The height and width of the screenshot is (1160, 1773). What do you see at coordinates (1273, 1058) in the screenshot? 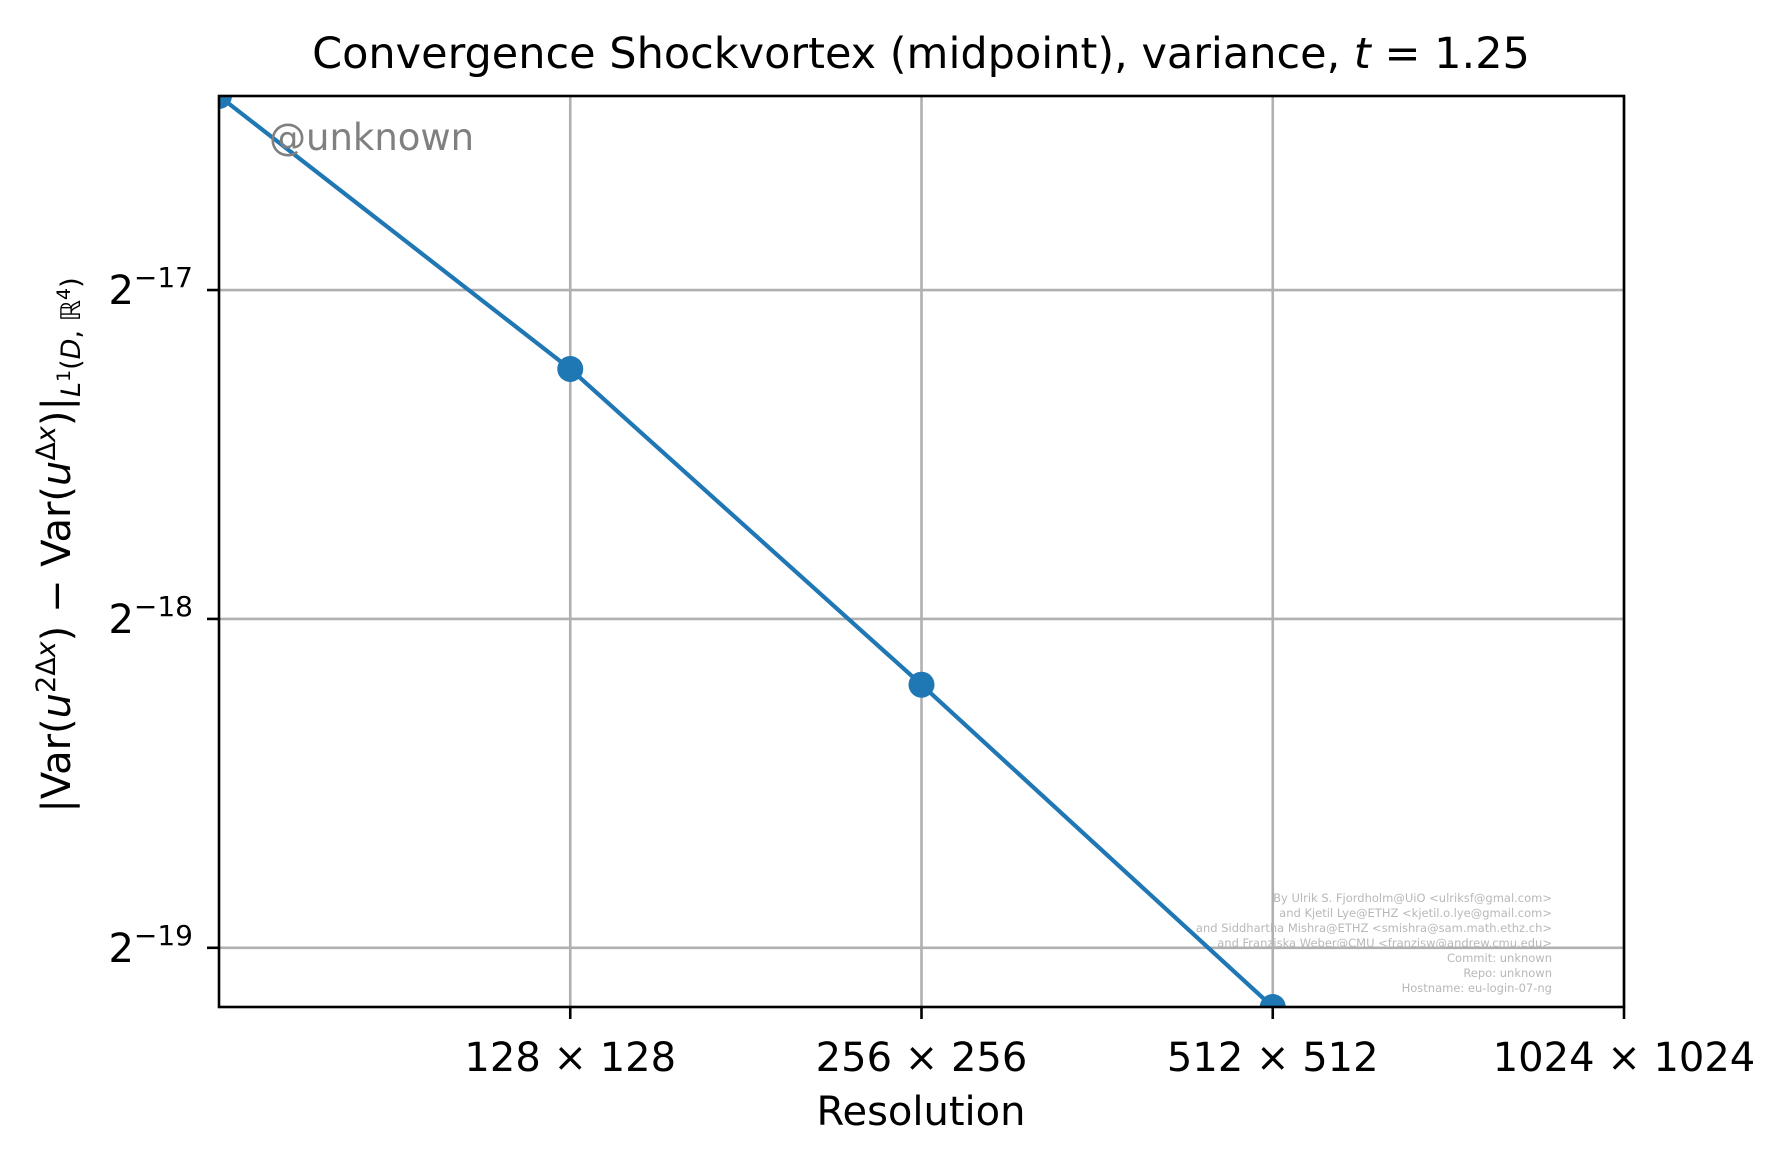
I see `x-tick-label: 512 × 512` at bounding box center [1273, 1058].